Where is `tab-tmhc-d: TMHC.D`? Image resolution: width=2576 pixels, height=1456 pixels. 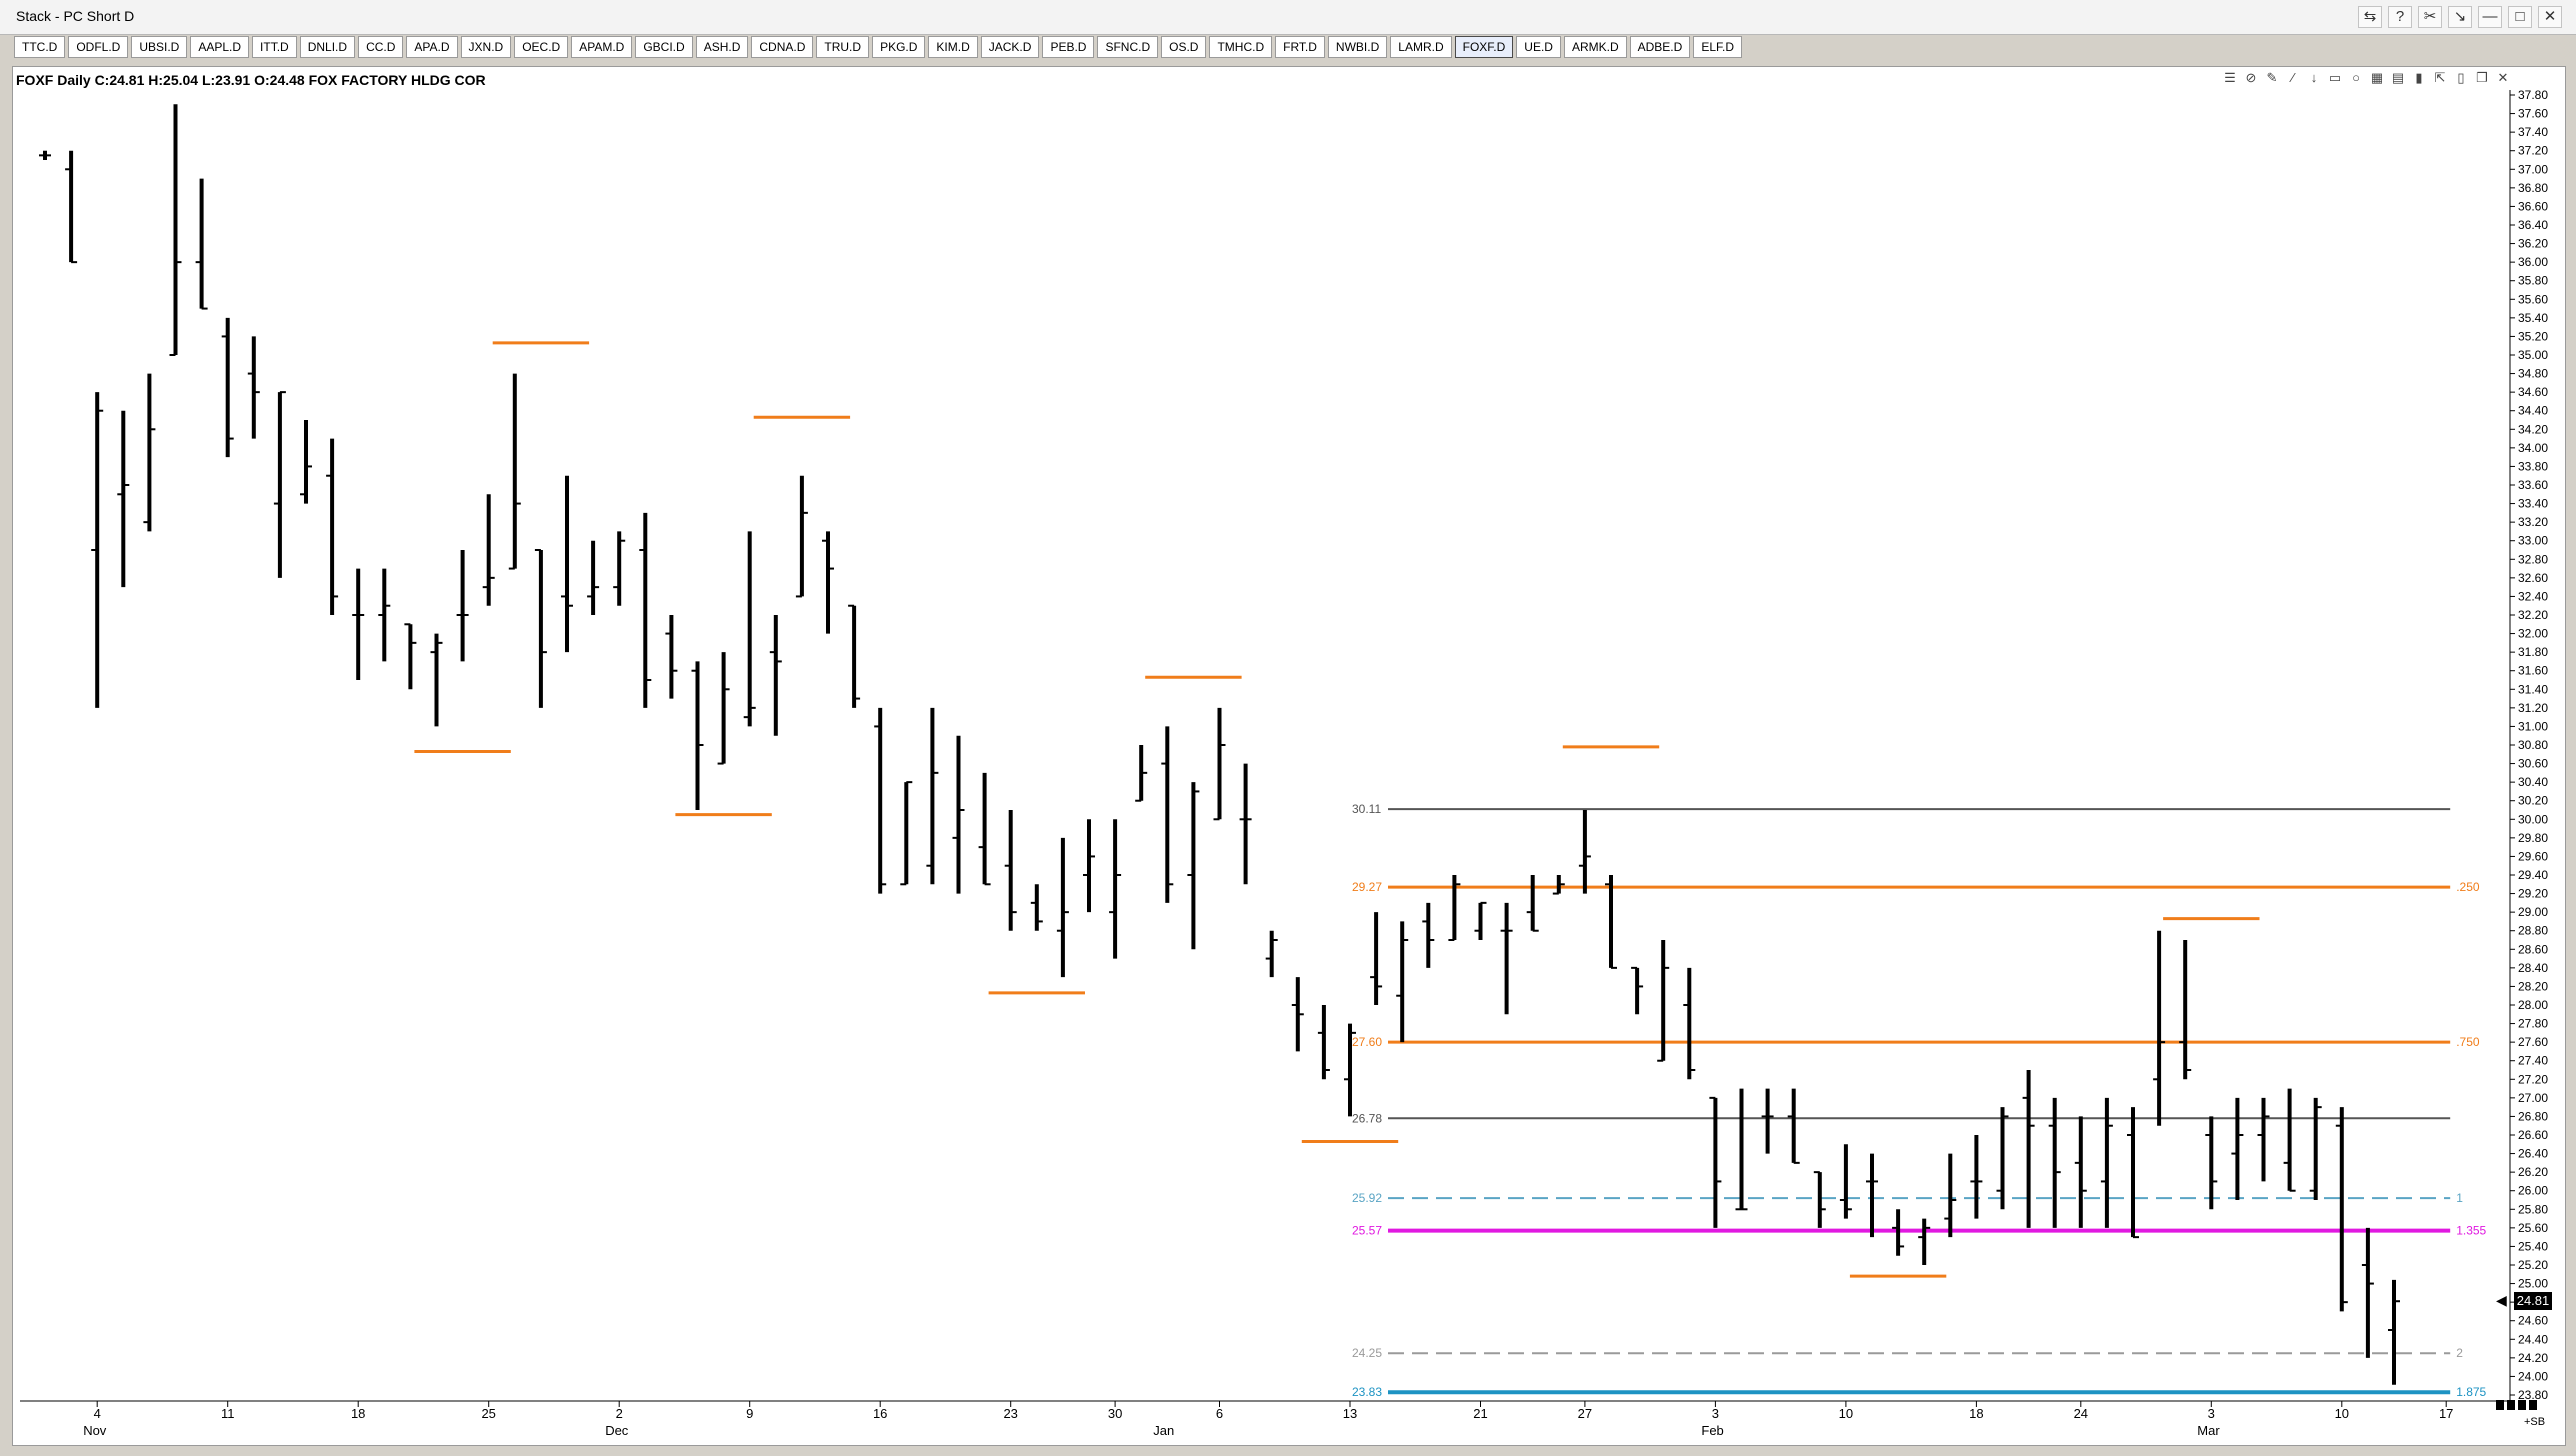
tab-tmhc-d: TMHC.D is located at coordinates (1241, 47).